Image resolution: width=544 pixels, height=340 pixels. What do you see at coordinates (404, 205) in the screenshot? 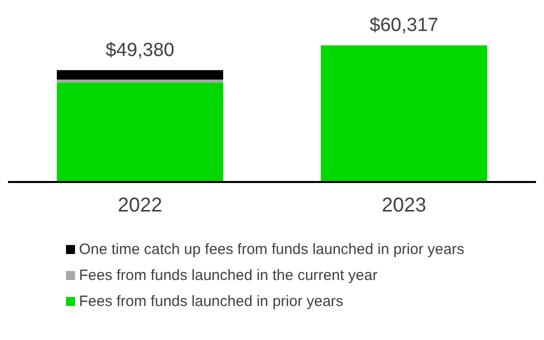
I see `x-tick-label: 2023` at bounding box center [404, 205].